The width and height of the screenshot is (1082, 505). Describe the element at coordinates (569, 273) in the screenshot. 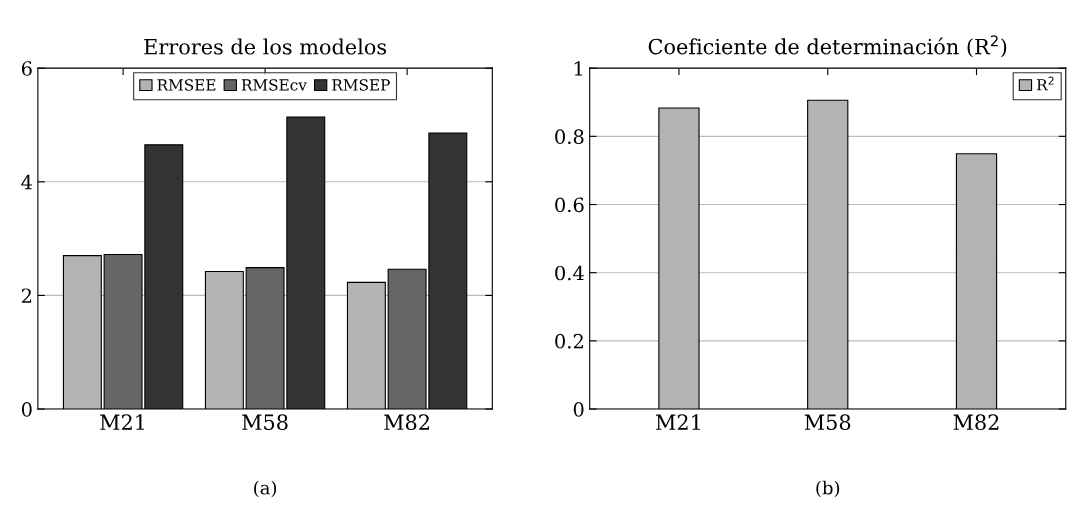

I see `y-tick-label: 0.4` at that location.